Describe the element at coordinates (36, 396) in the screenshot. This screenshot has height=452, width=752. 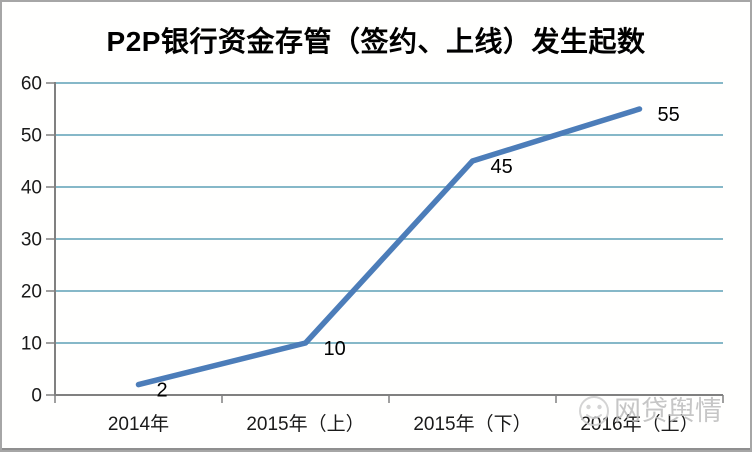
I see `y-axis-label: 0` at that location.